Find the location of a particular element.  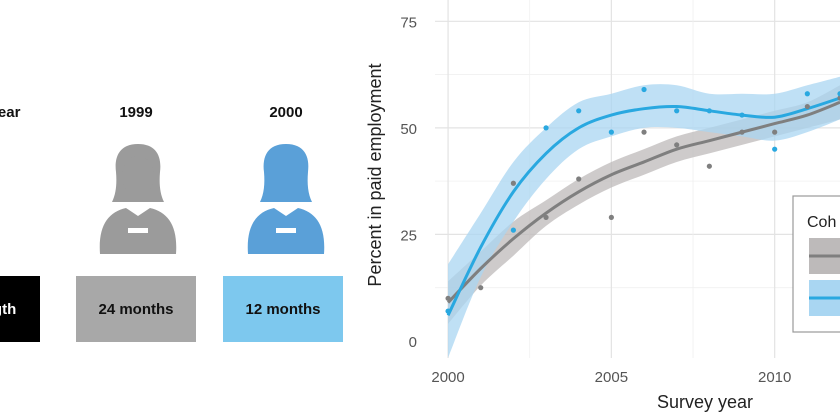

duration-label-left: ngth is located at coordinates (8, 309).